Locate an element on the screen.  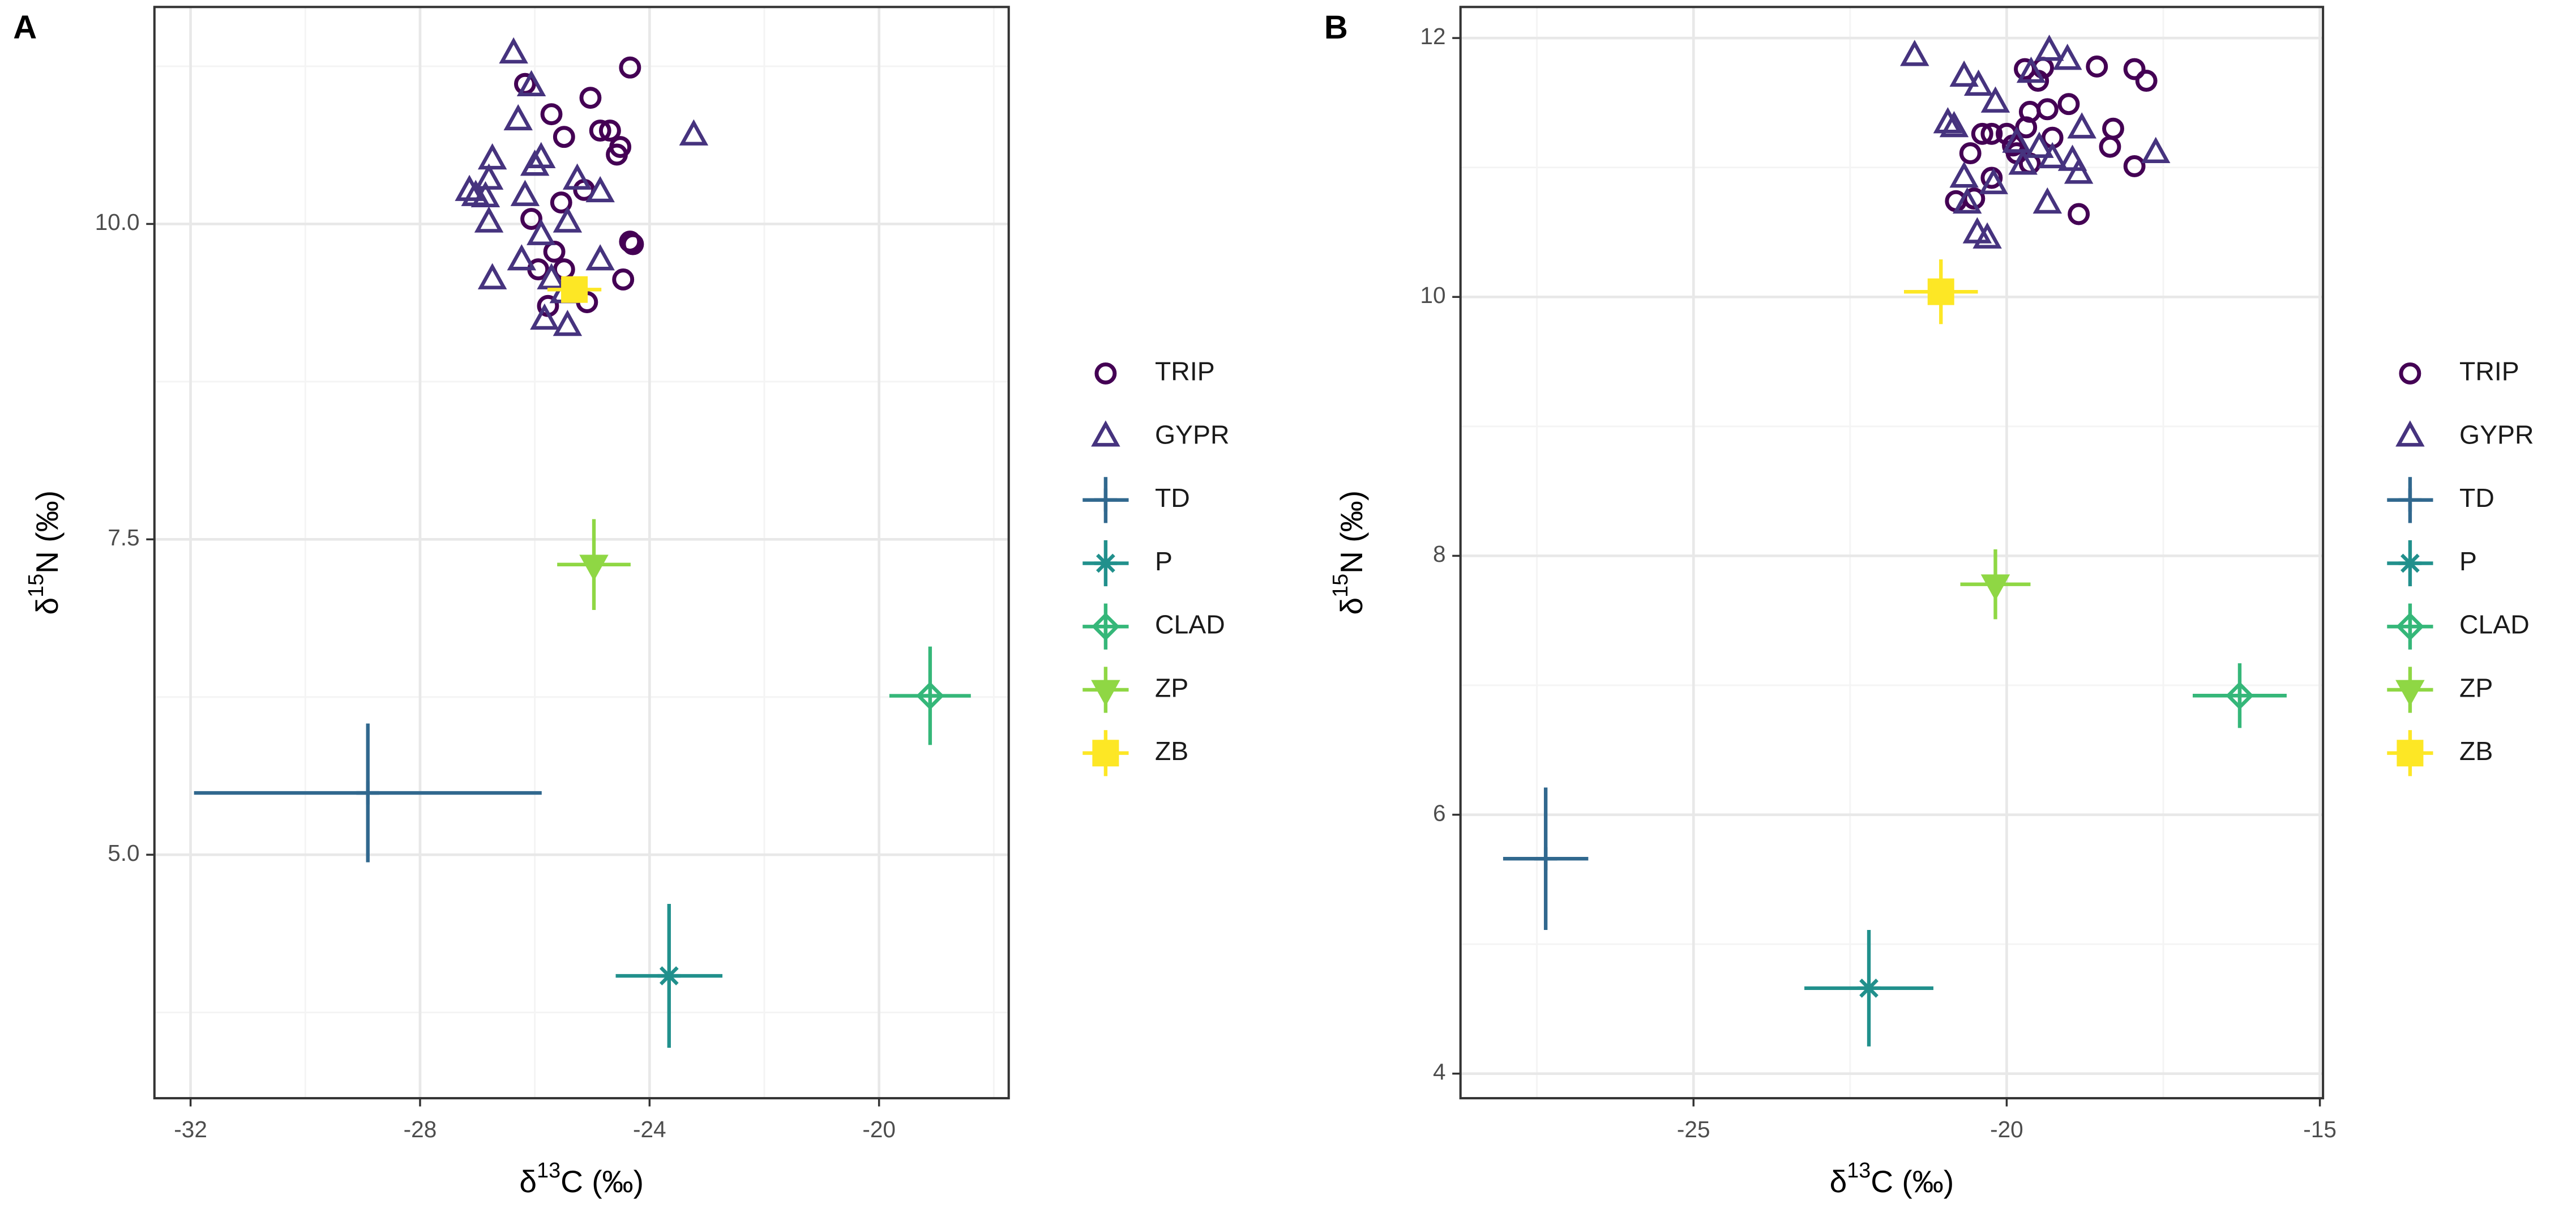
y-tick-label: 7.5 is located at coordinates (123, 537).